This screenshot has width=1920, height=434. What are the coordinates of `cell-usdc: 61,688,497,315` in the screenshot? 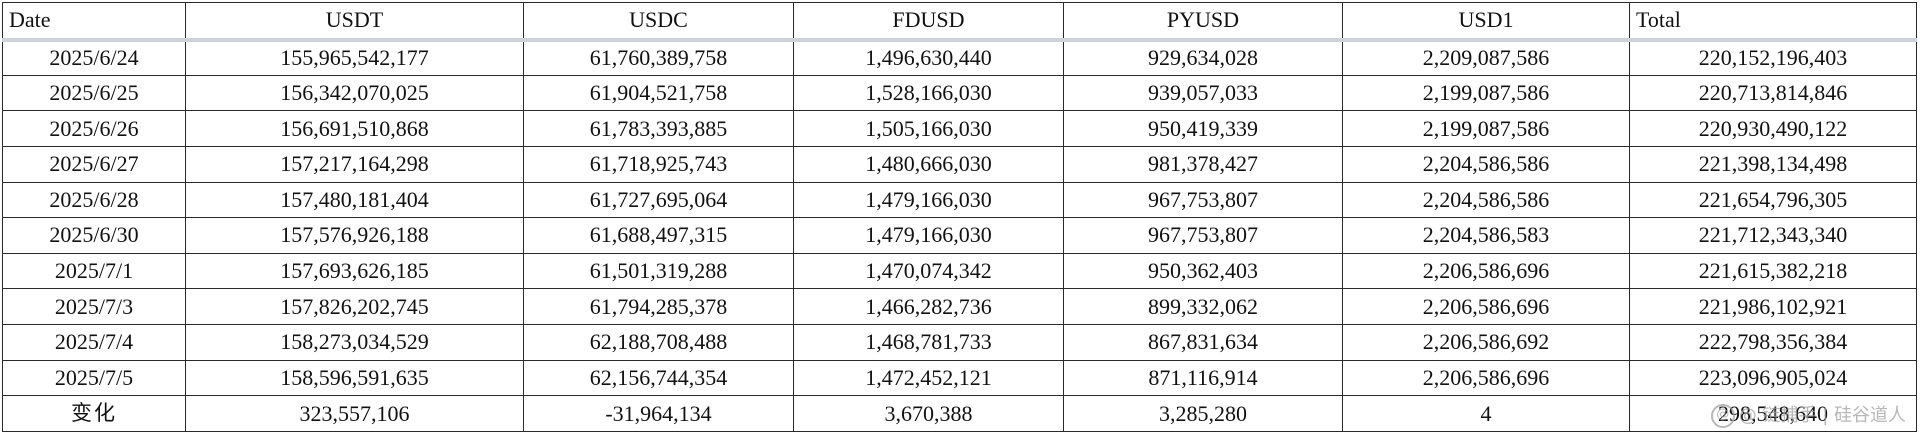 It's located at (658, 235).